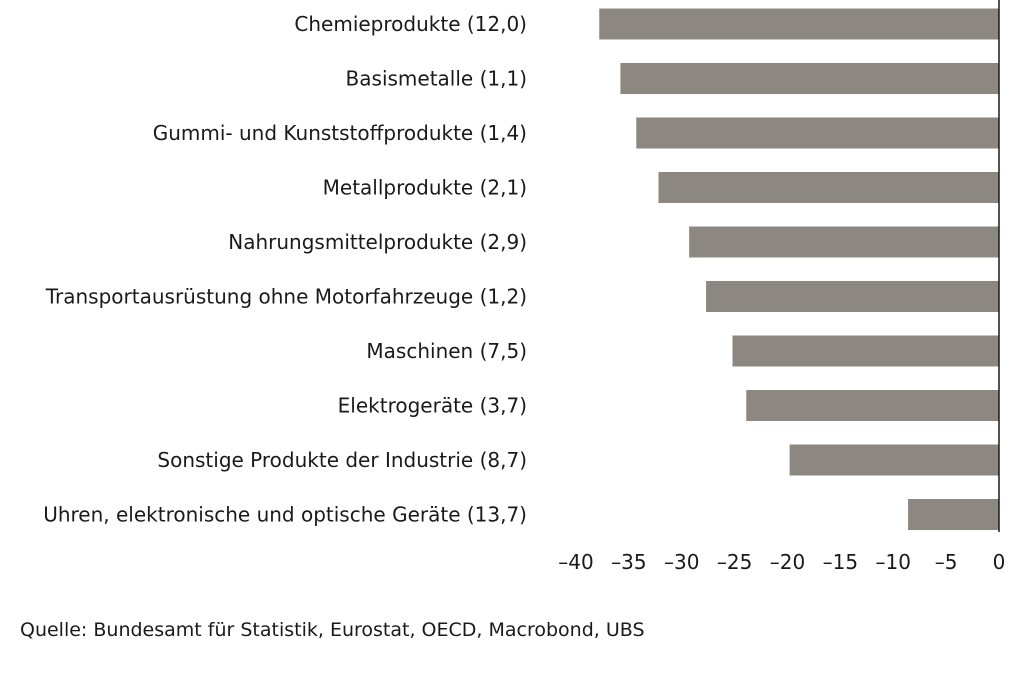 The image size is (1024, 674). What do you see at coordinates (340, 133) in the screenshot?
I see `category-label: Gummi- und Kunststoffprodukte (1,4)` at bounding box center [340, 133].